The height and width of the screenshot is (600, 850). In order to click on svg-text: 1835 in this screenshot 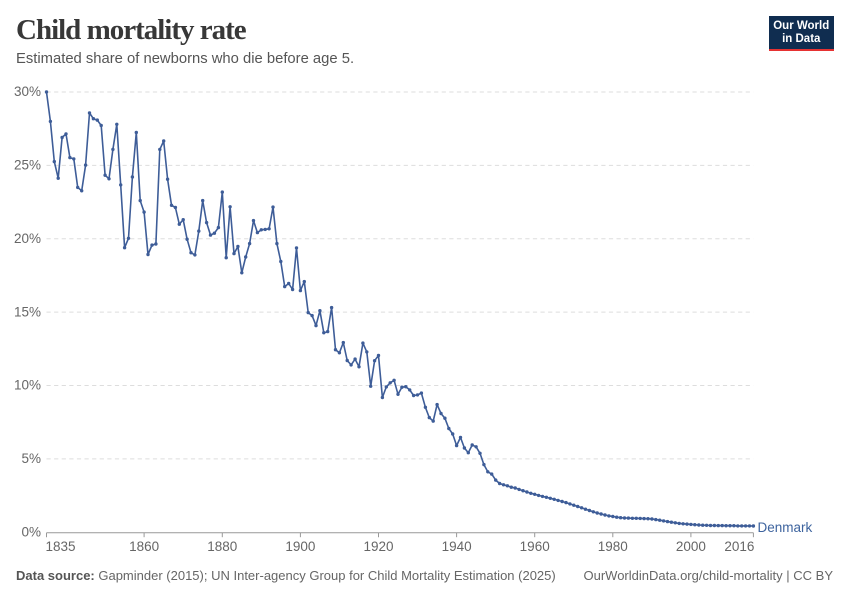, I will do `click(61, 546)`.